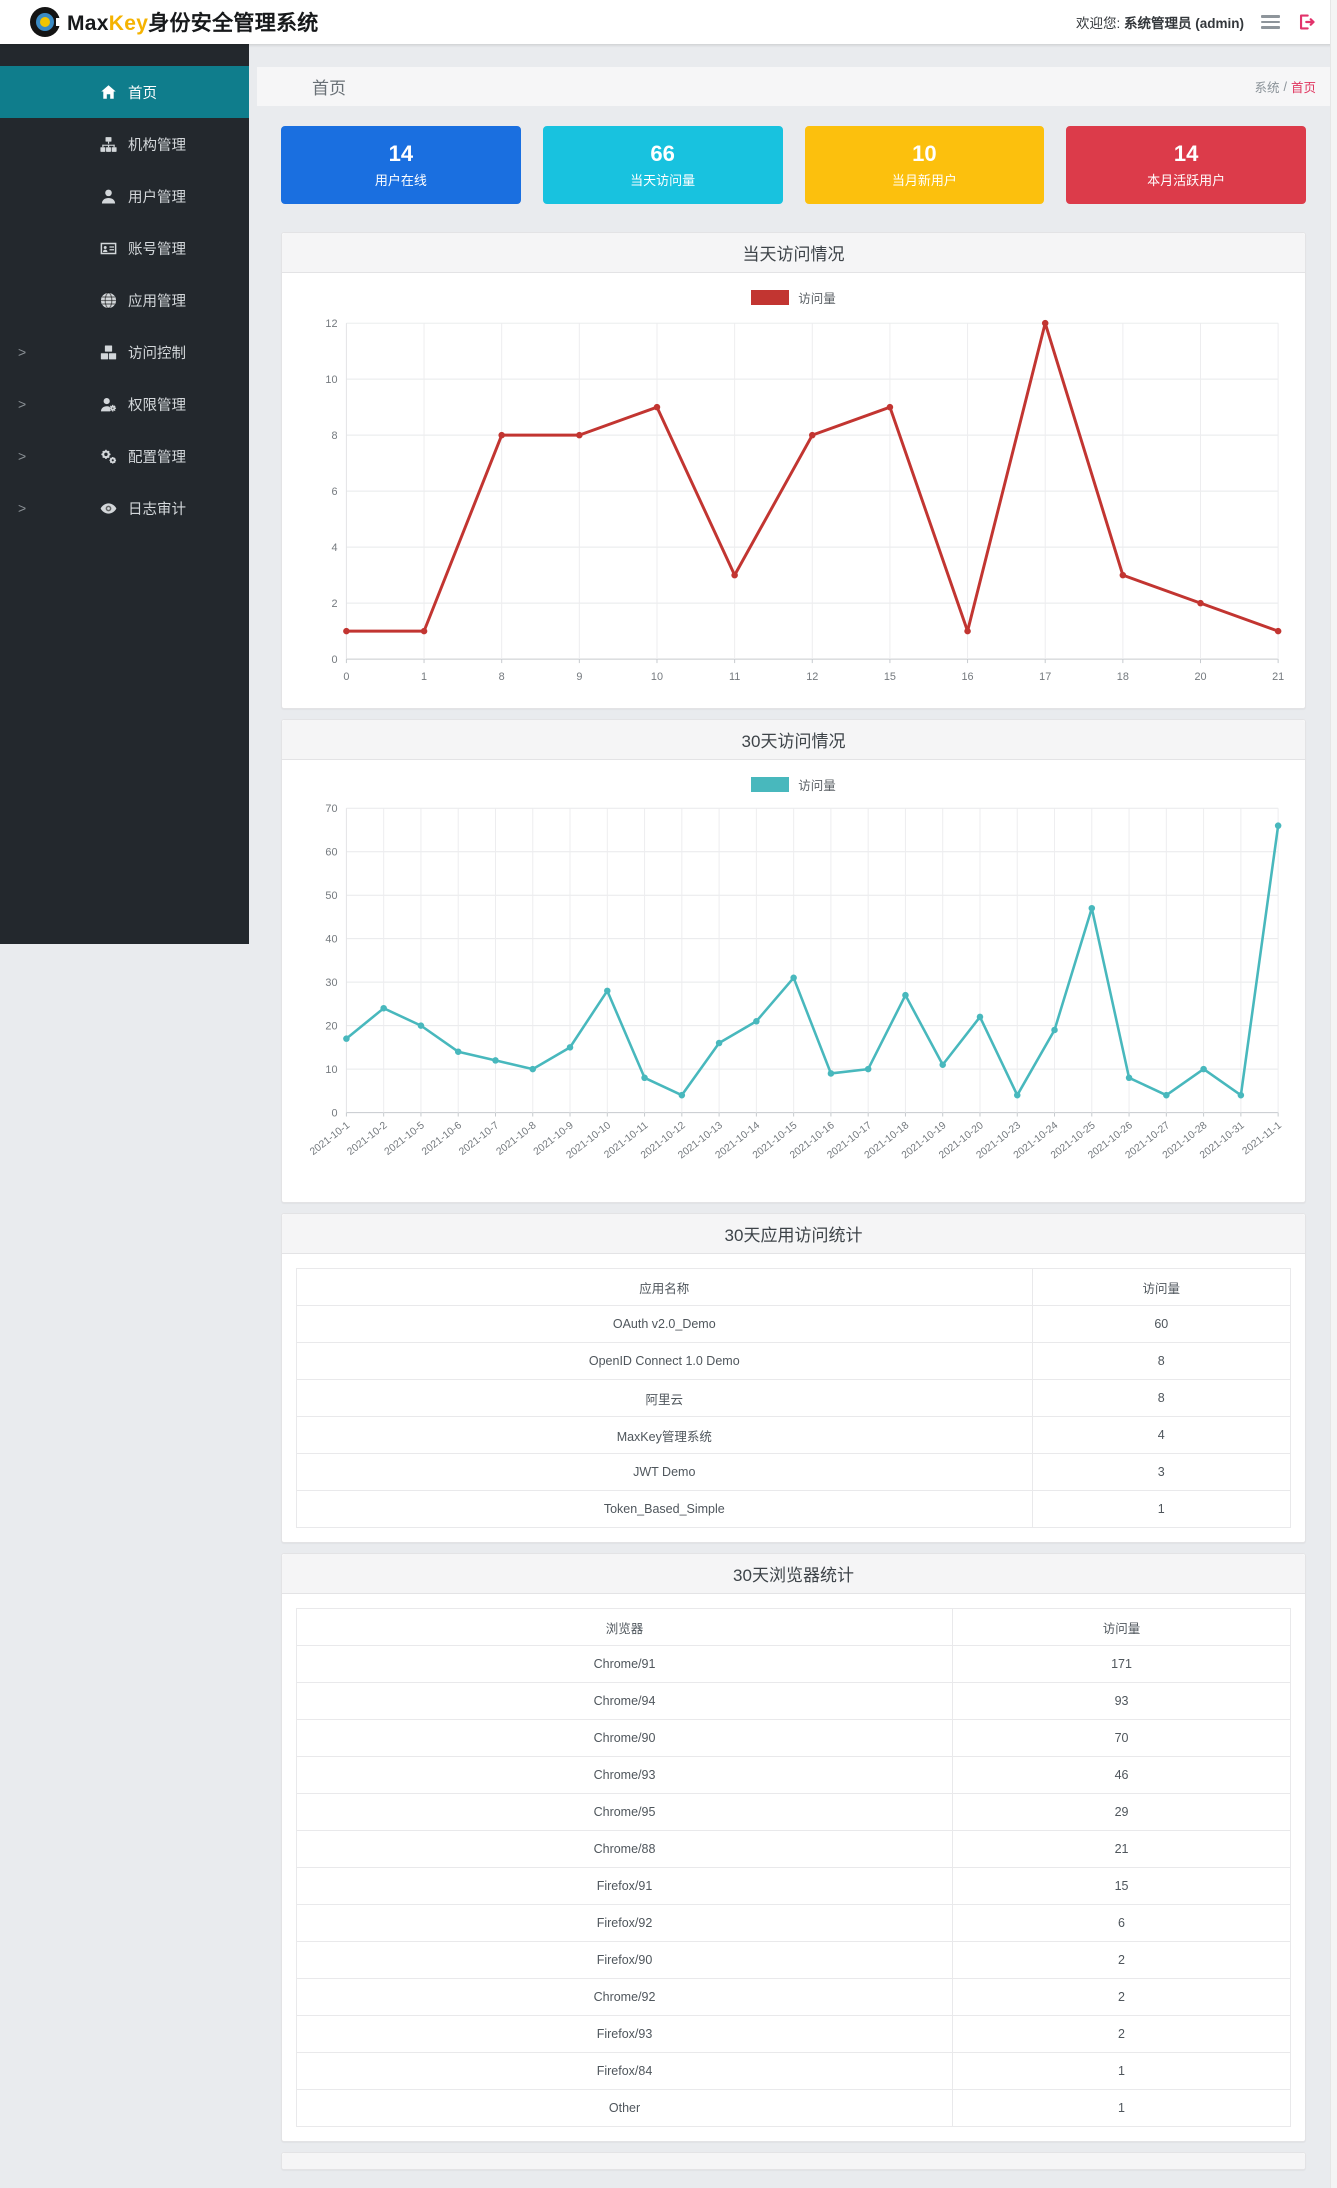 This screenshot has height=2188, width=1337. What do you see at coordinates (968, 677) in the screenshot?
I see `svg-text: 16` at bounding box center [968, 677].